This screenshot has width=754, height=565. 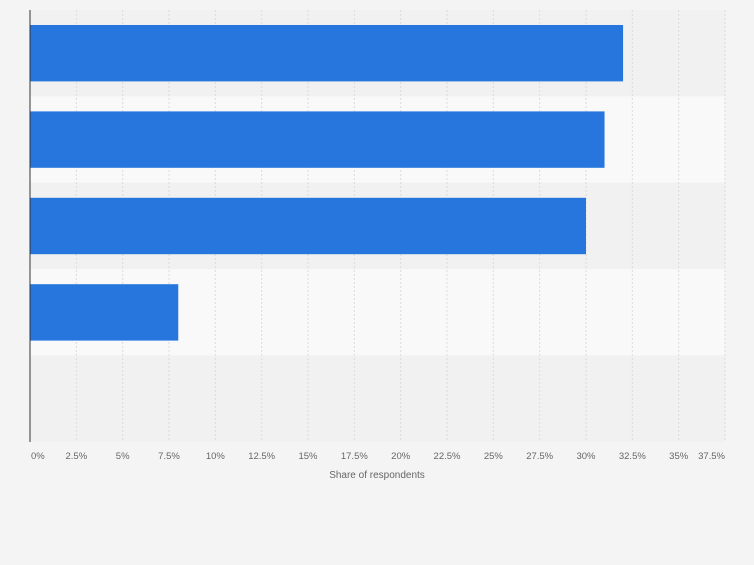 What do you see at coordinates (711, 456) in the screenshot?
I see `x-tick-label: 37.5%` at bounding box center [711, 456].